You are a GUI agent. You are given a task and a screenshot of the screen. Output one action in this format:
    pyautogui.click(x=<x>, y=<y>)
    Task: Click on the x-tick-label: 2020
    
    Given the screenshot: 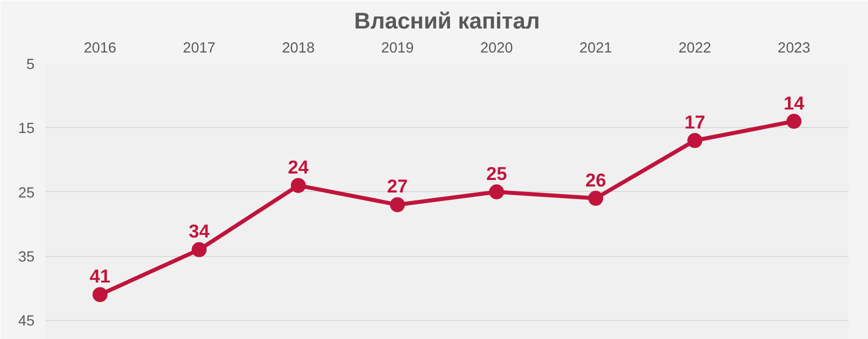 What is the action you would take?
    pyautogui.click(x=496, y=48)
    